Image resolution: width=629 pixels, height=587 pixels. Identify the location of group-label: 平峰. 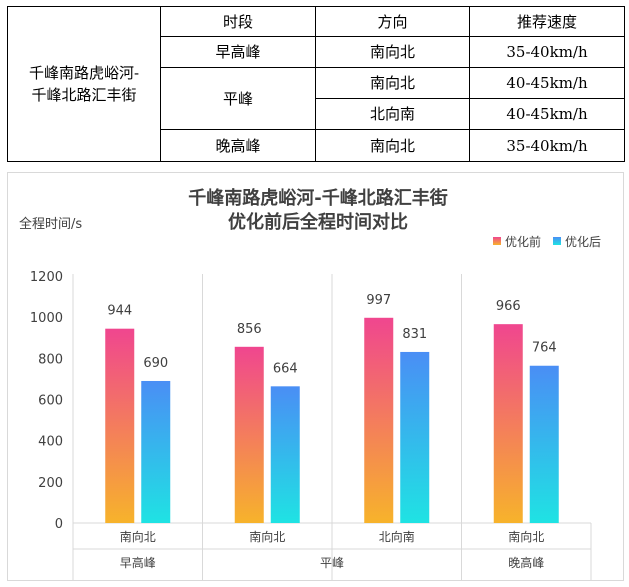
(332, 563).